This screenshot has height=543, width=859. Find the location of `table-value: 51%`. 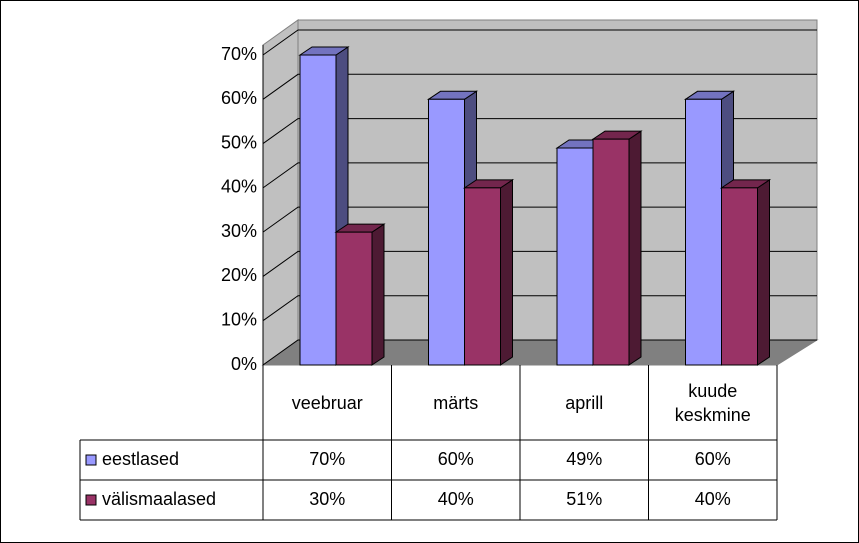

table-value: 51% is located at coordinates (584, 499).